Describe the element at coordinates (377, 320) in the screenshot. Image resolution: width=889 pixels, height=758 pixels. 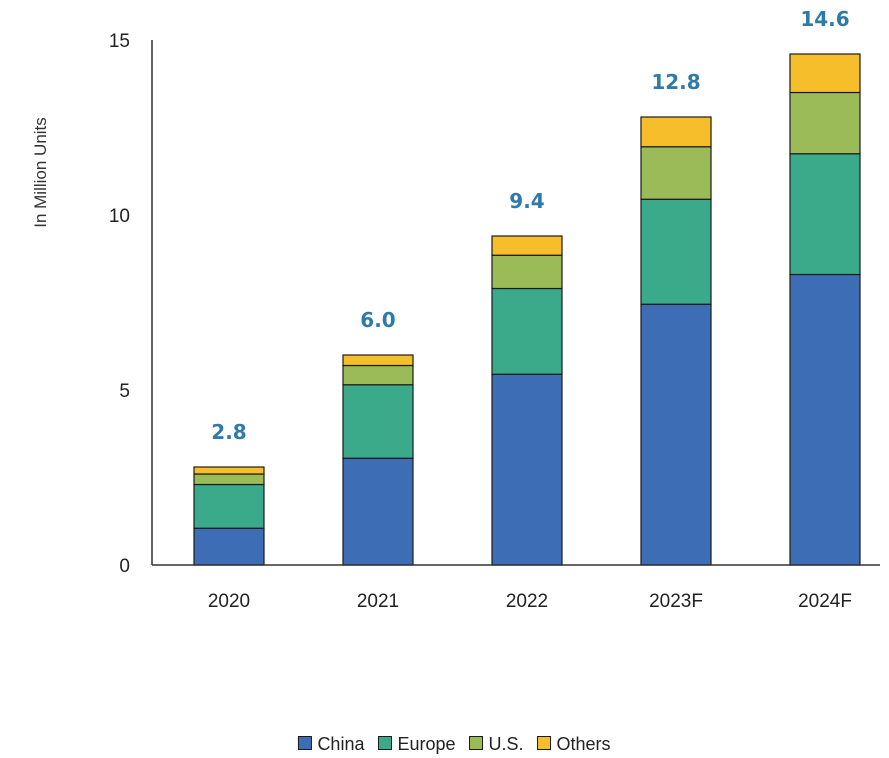
I see `total-value-label: 6.0` at that location.